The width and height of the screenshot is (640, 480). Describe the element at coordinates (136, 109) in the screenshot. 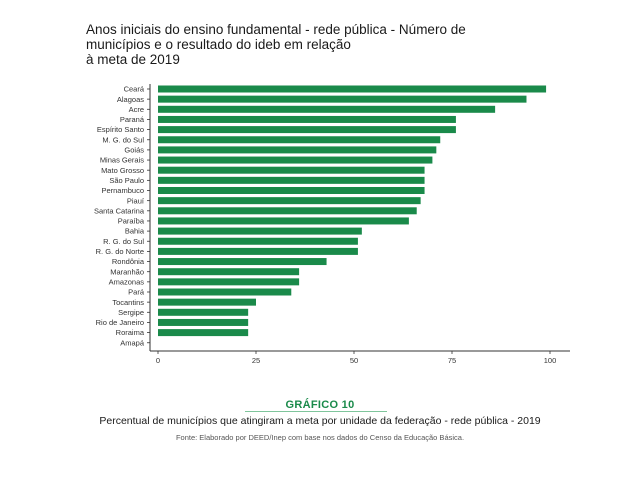

I see `y-tick-label: Acre` at that location.